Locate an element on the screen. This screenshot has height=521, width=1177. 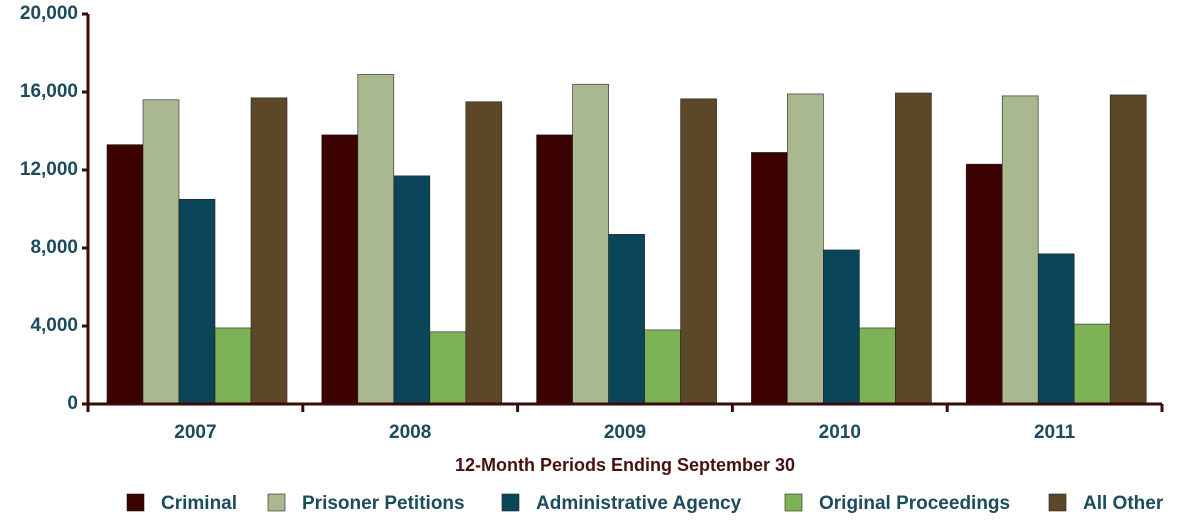
x-tick-label: 2011 is located at coordinates (1055, 432).